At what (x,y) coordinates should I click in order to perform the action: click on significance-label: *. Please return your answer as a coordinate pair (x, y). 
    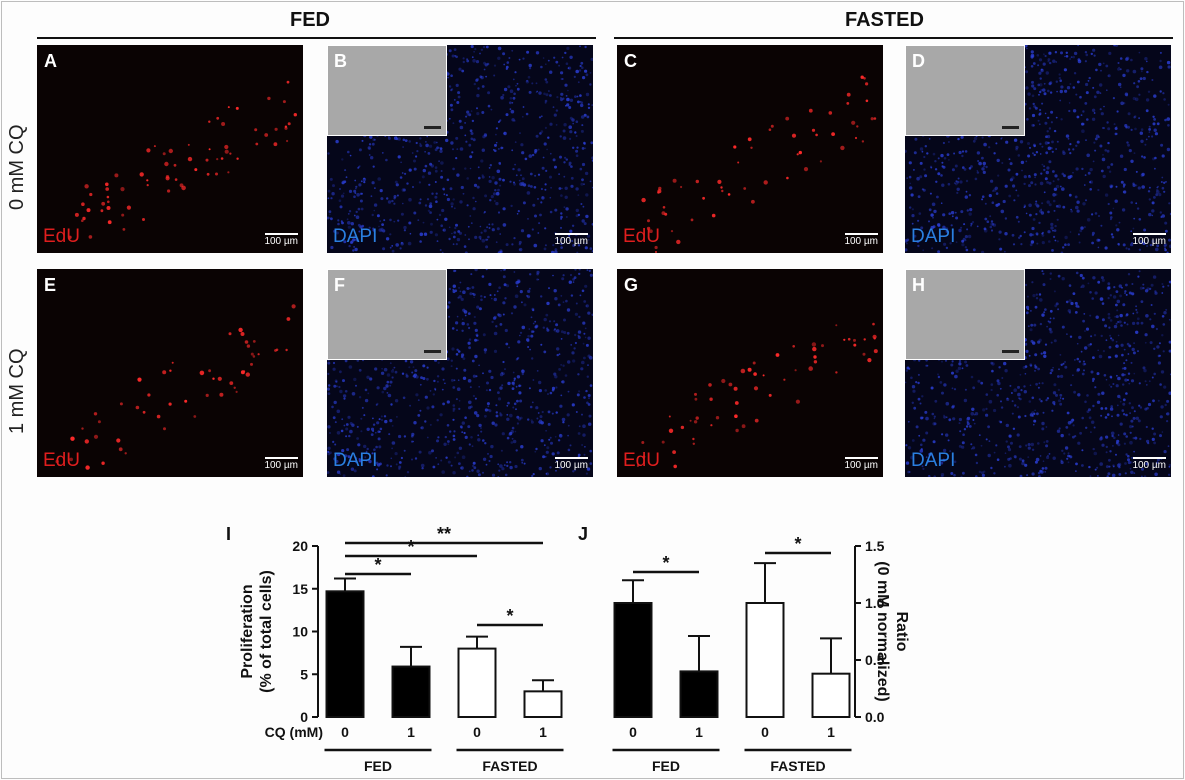
    Looking at the image, I should click on (377, 565).